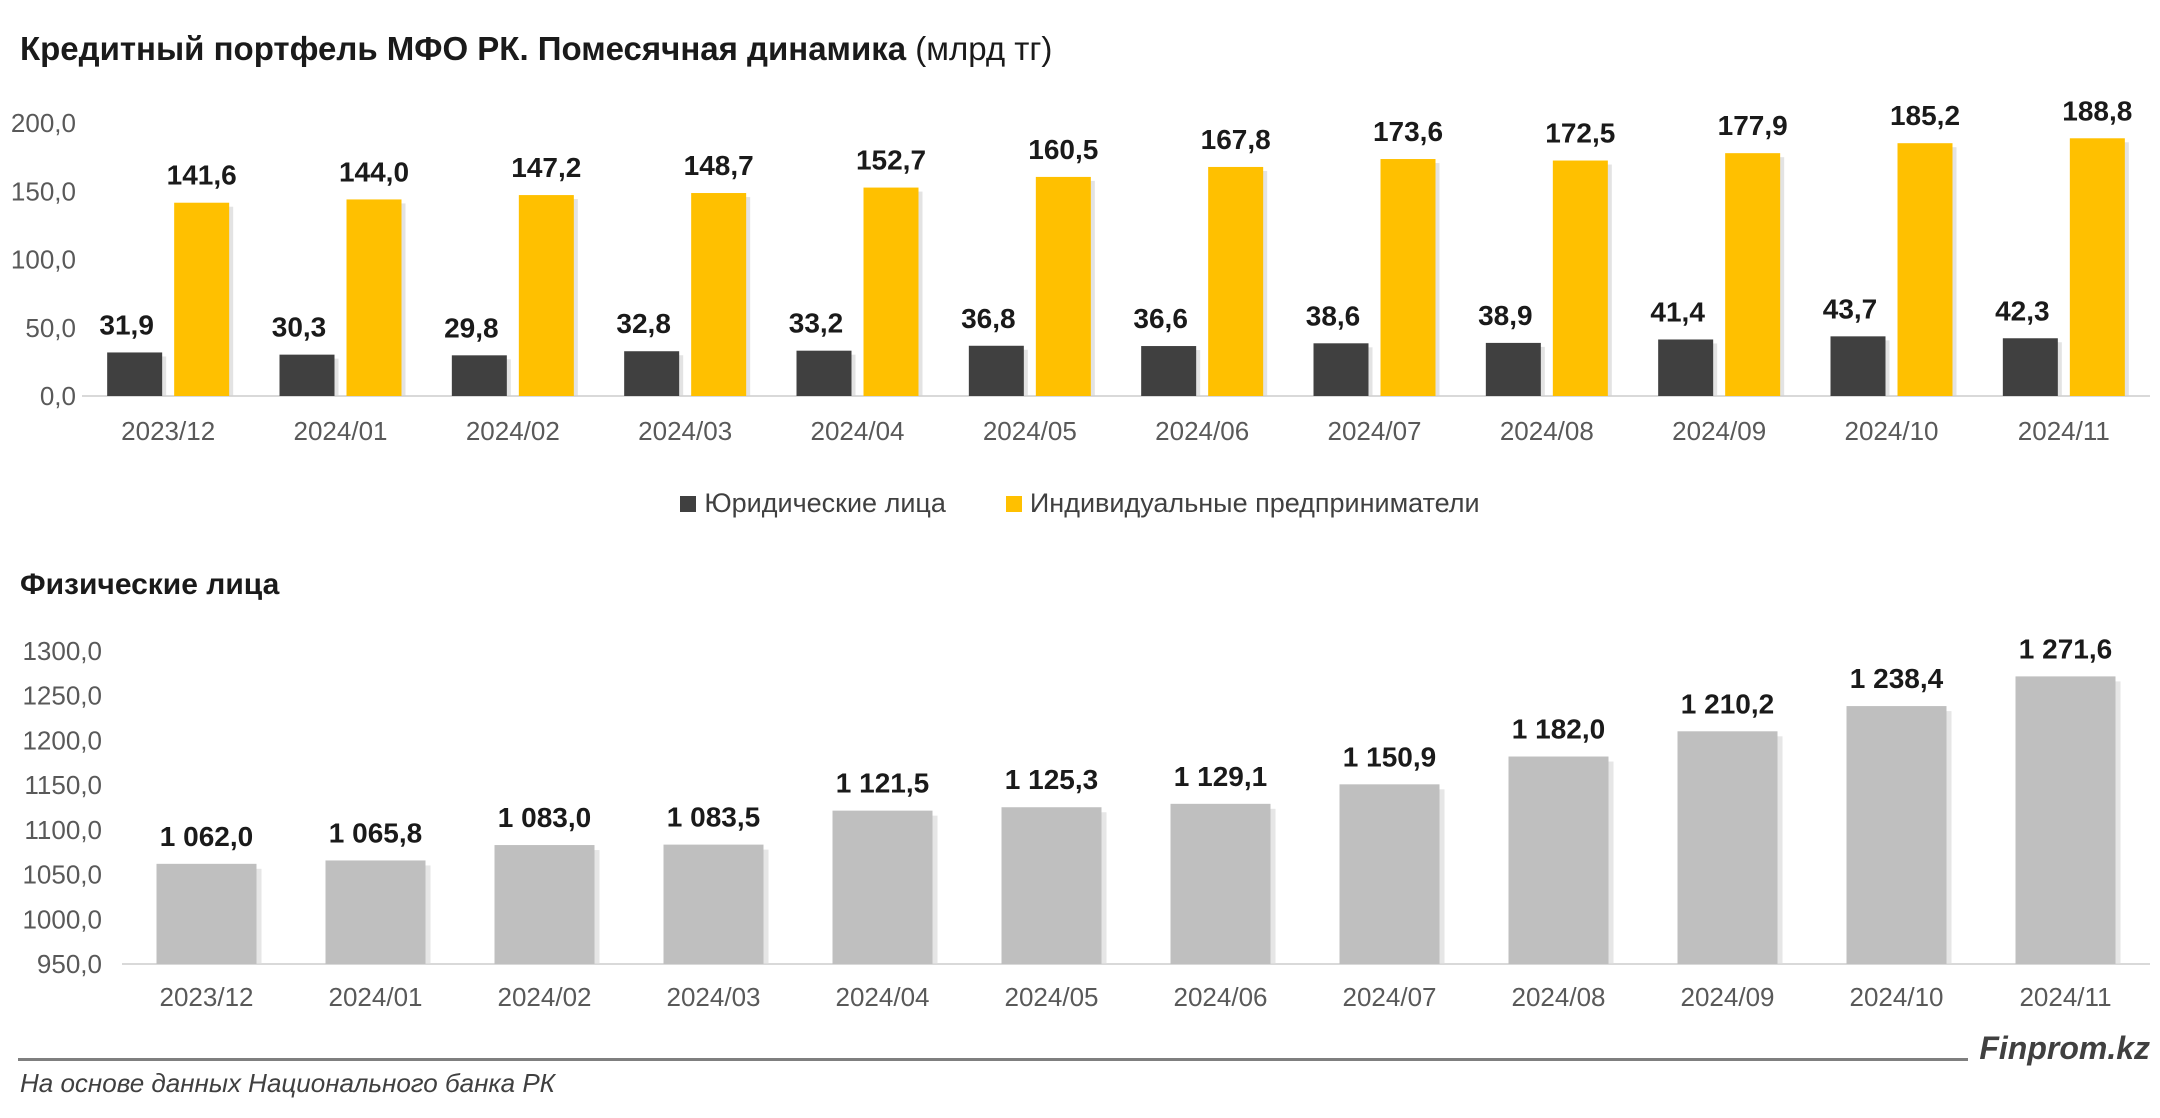 The height and width of the screenshot is (1118, 2160). I want to click on x-tick-label: 2023/12, so click(168, 431).